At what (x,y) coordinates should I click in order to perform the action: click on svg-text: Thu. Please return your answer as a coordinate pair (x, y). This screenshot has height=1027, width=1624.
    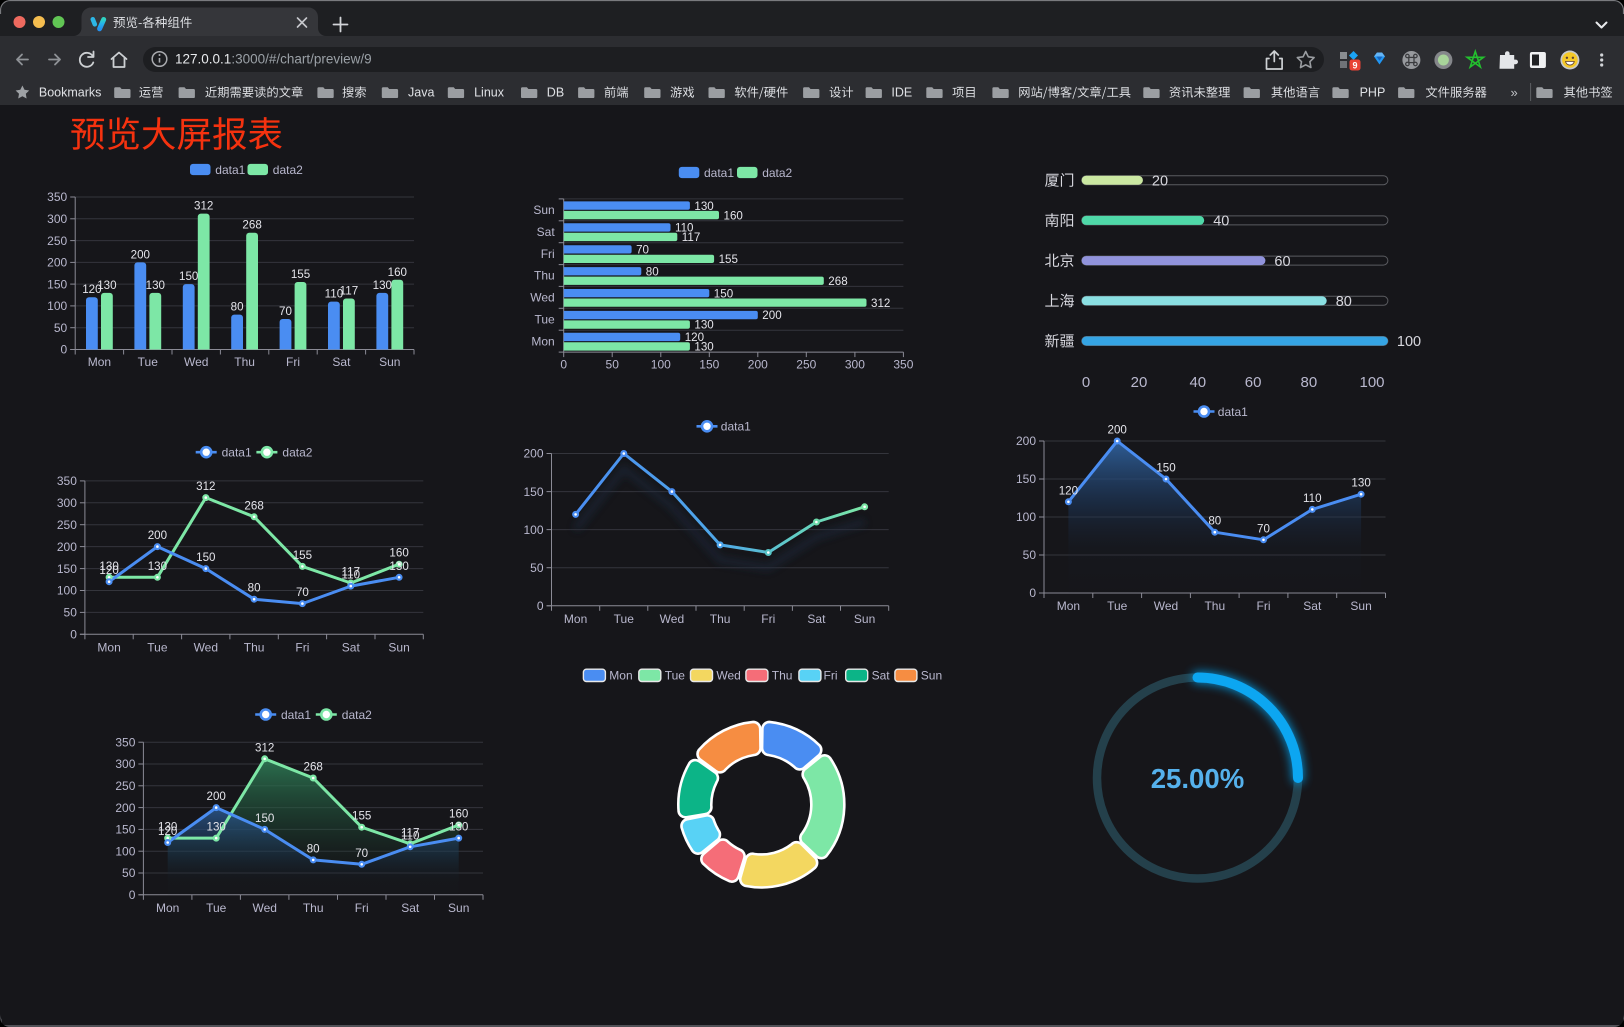
    Looking at the image, I should click on (544, 276).